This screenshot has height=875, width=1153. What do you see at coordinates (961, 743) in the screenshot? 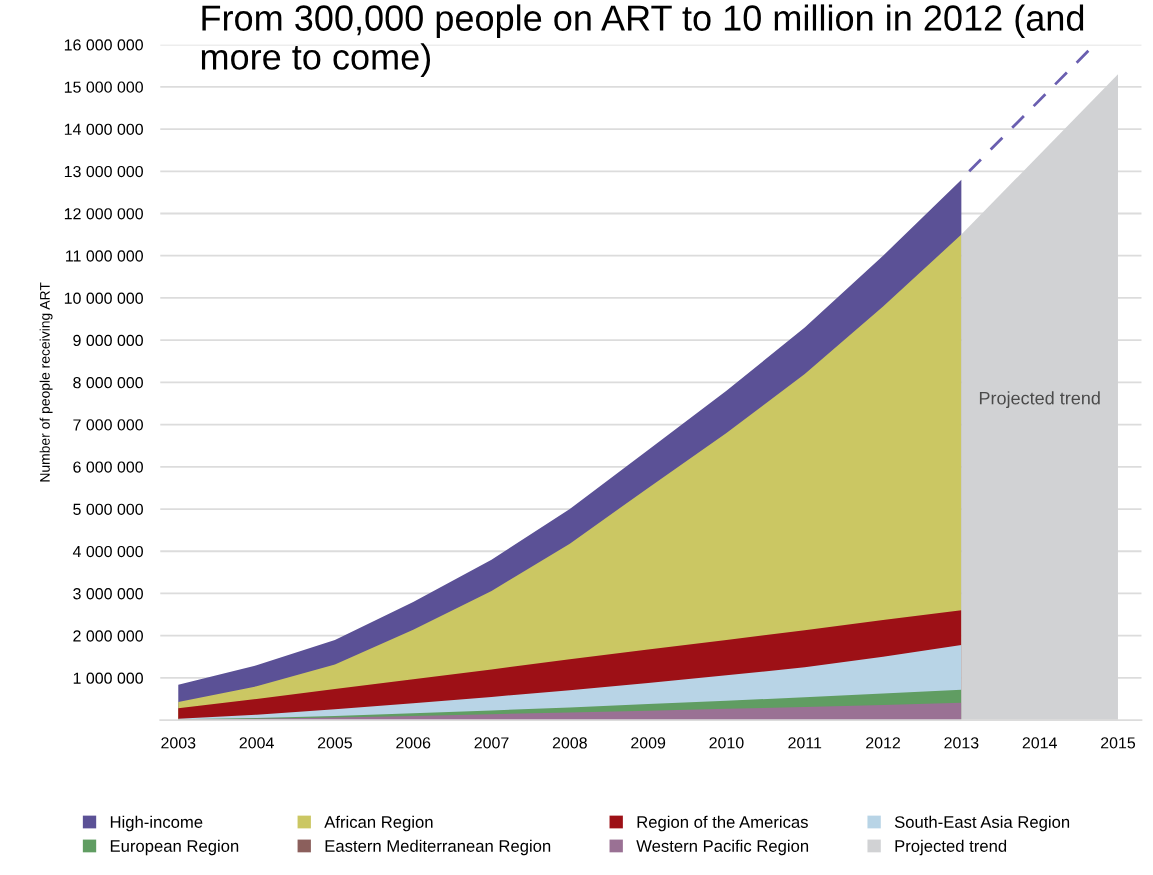
I see `x-tick-label: 2013` at bounding box center [961, 743].